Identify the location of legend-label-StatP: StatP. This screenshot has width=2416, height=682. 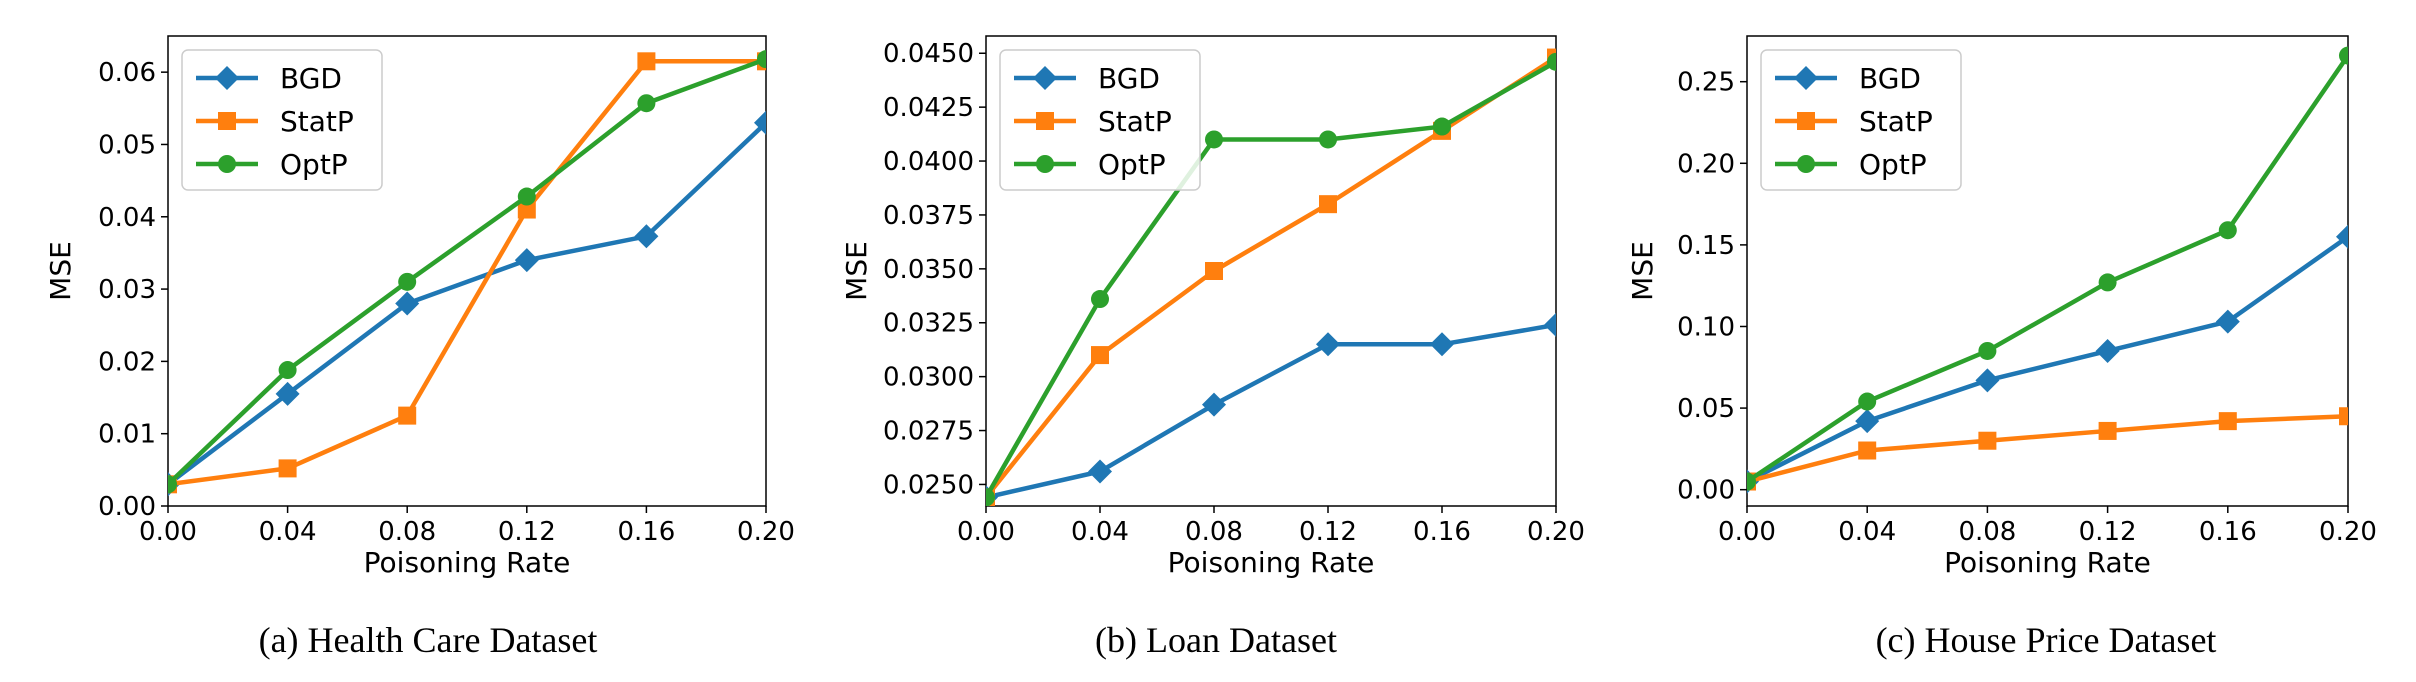
(1896, 121).